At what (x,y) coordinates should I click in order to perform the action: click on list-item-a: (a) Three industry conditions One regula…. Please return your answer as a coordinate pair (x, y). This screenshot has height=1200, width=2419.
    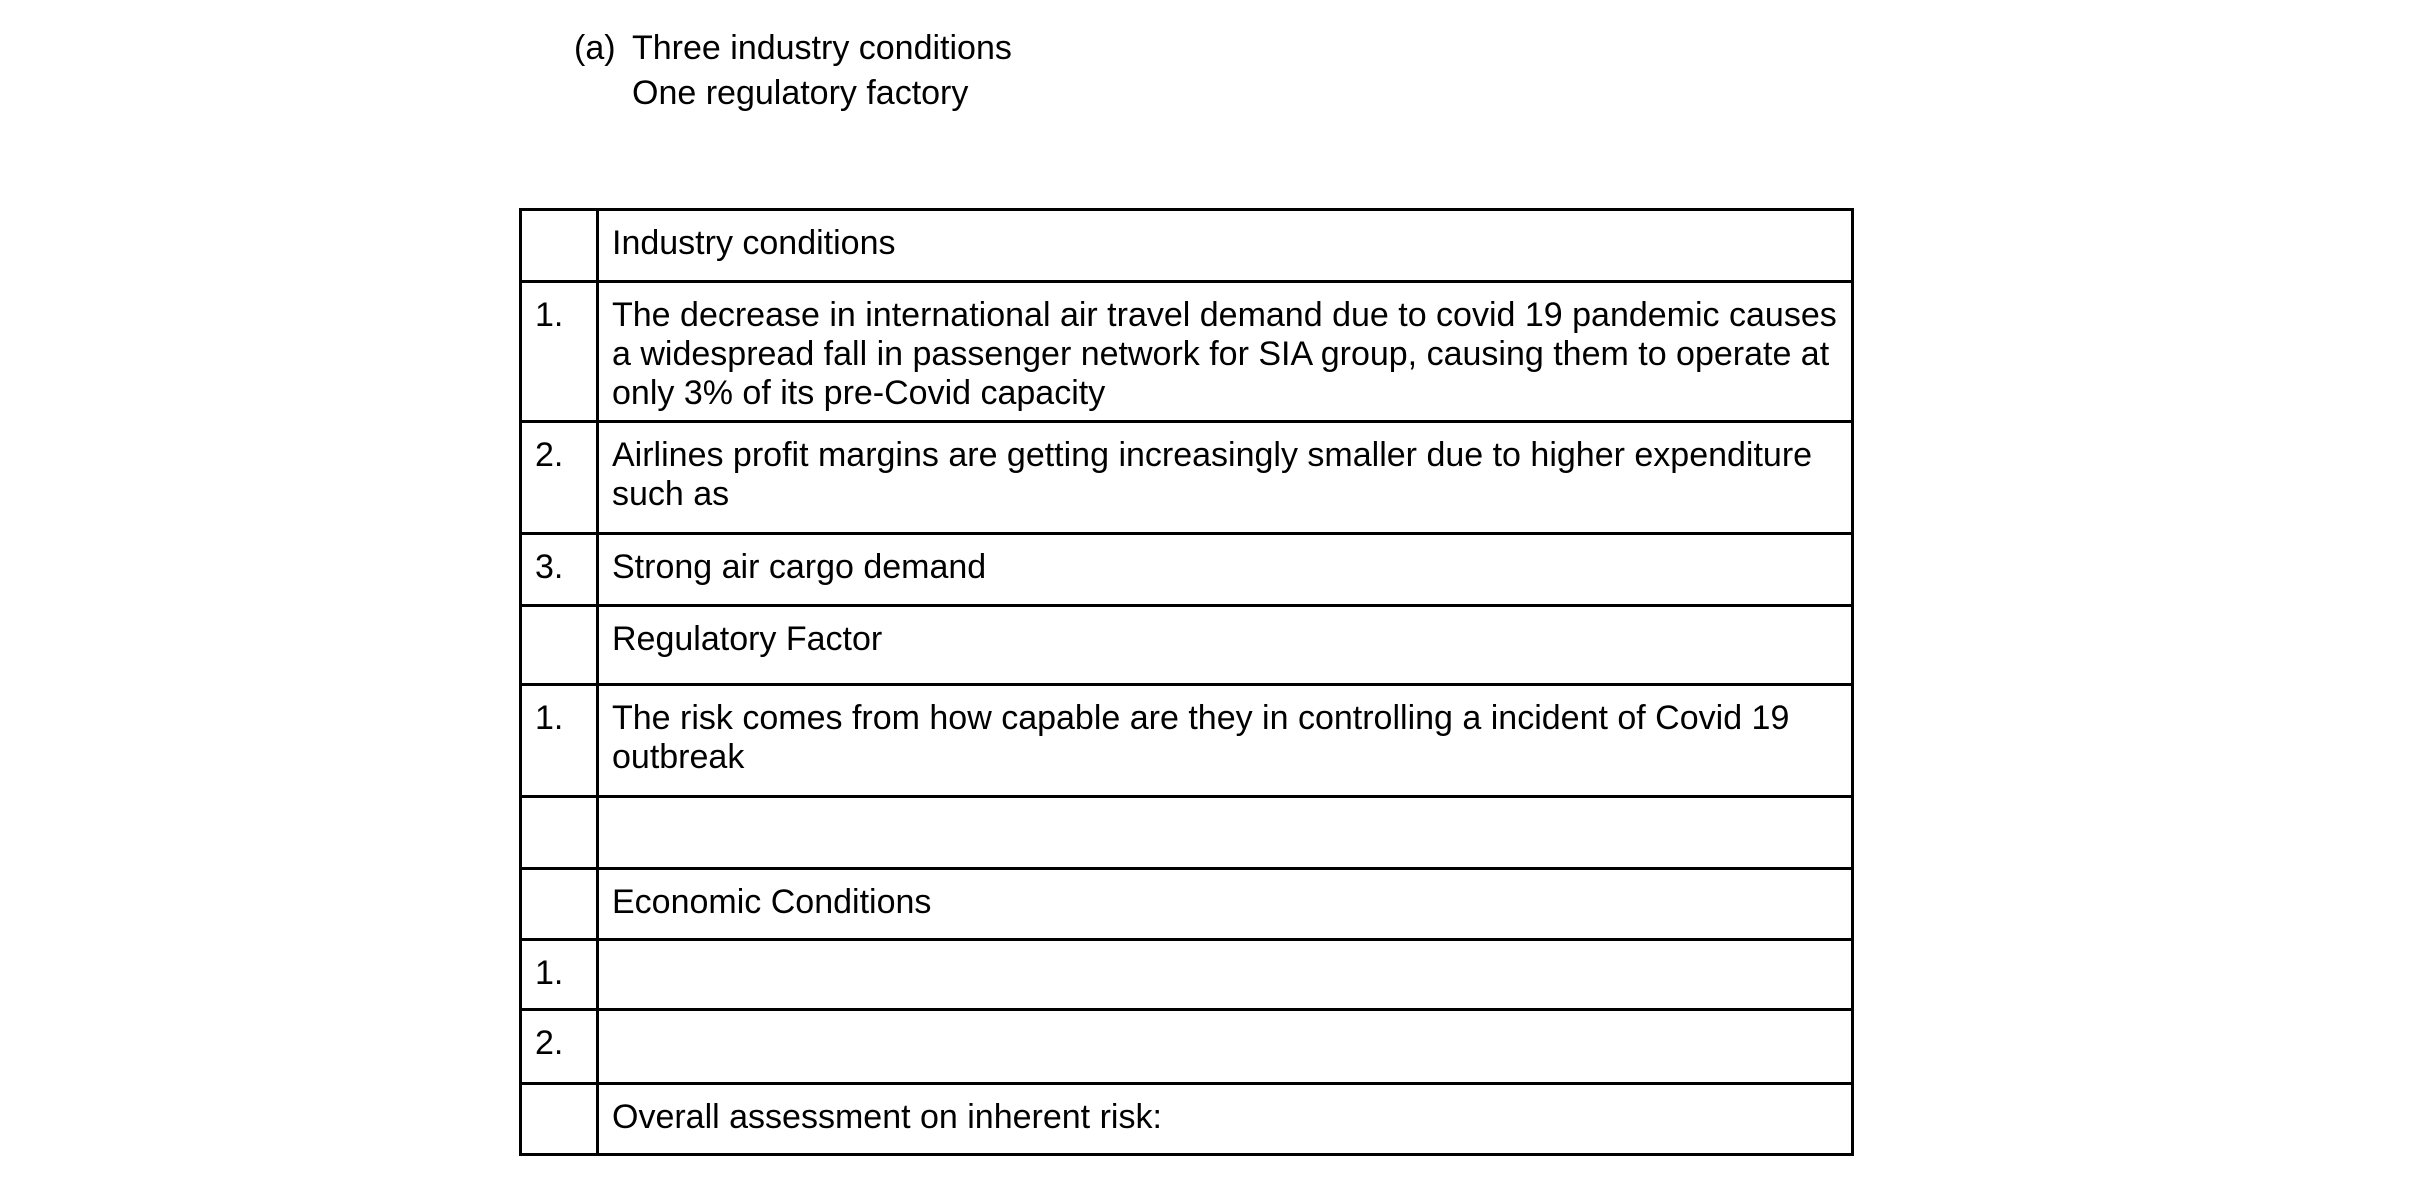
    Looking at the image, I should click on (793, 71).